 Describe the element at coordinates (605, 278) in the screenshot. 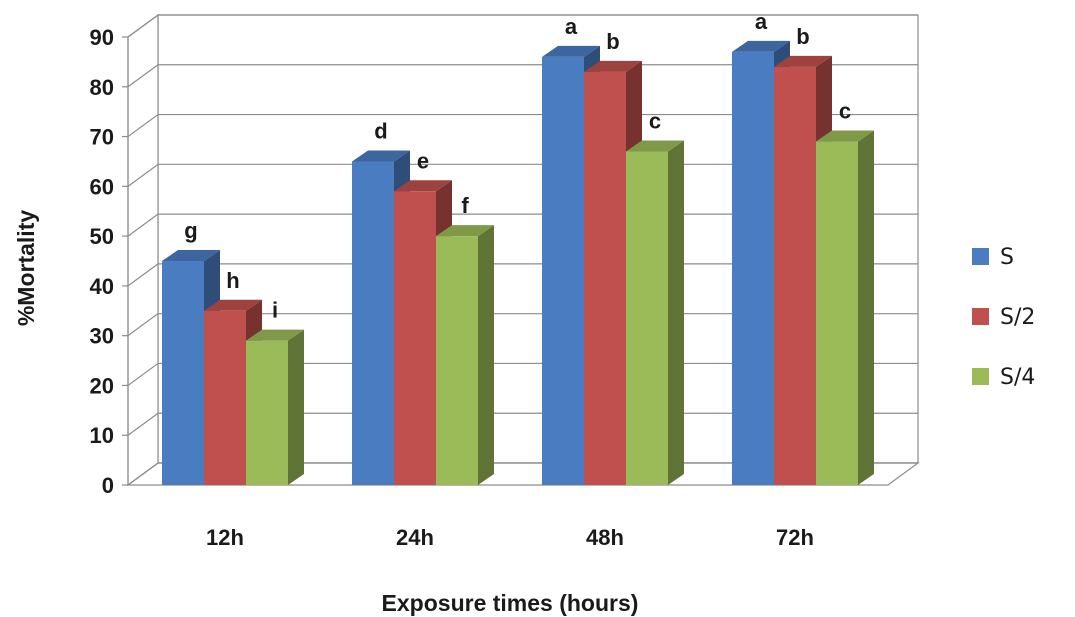

I see `bar-S/2-48h` at that location.